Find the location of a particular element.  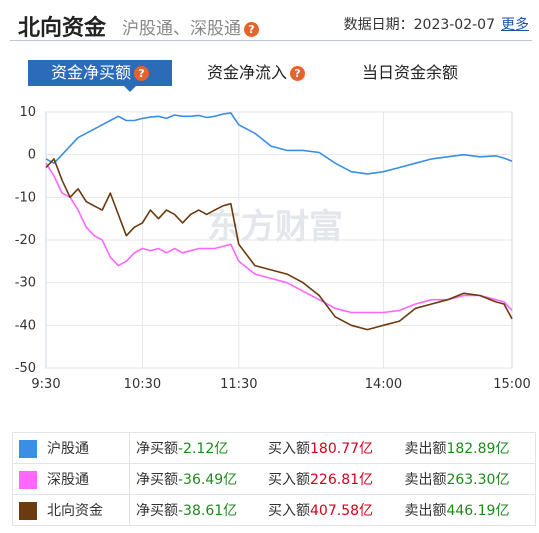

chart-tabs: 资金净买额? 资金净流入? 当日资金余额 is located at coordinates (269, 76).